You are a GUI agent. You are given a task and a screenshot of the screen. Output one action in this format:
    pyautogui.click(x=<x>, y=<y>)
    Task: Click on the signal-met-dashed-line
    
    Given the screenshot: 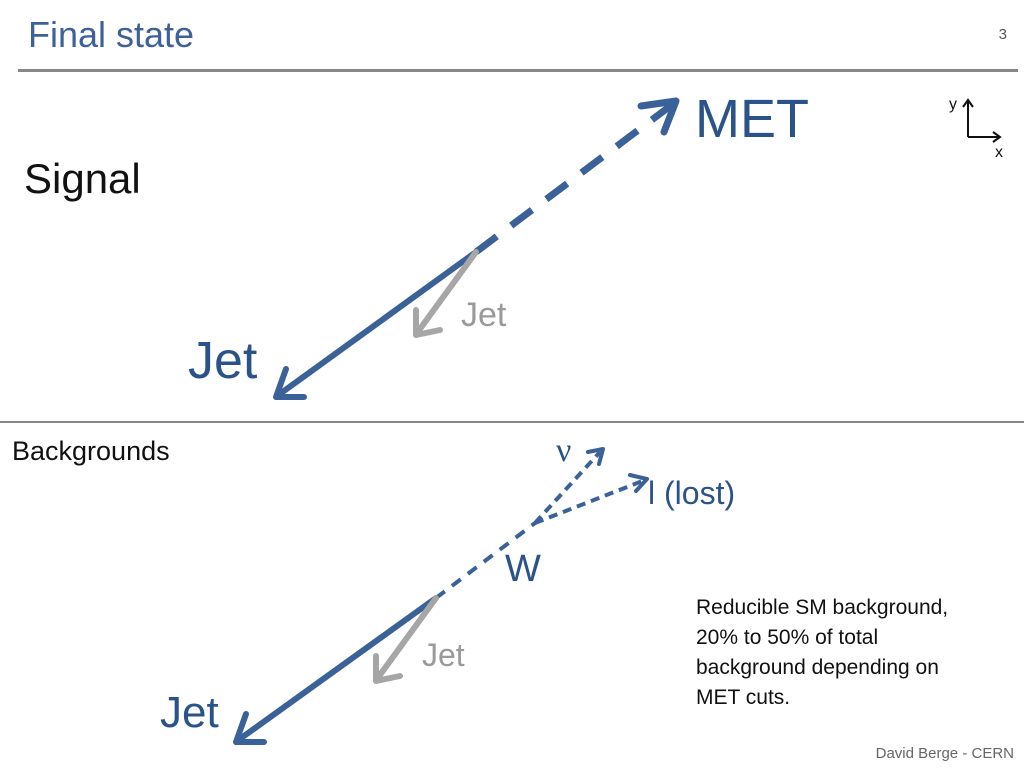 What is the action you would take?
    pyautogui.click(x=574, y=178)
    